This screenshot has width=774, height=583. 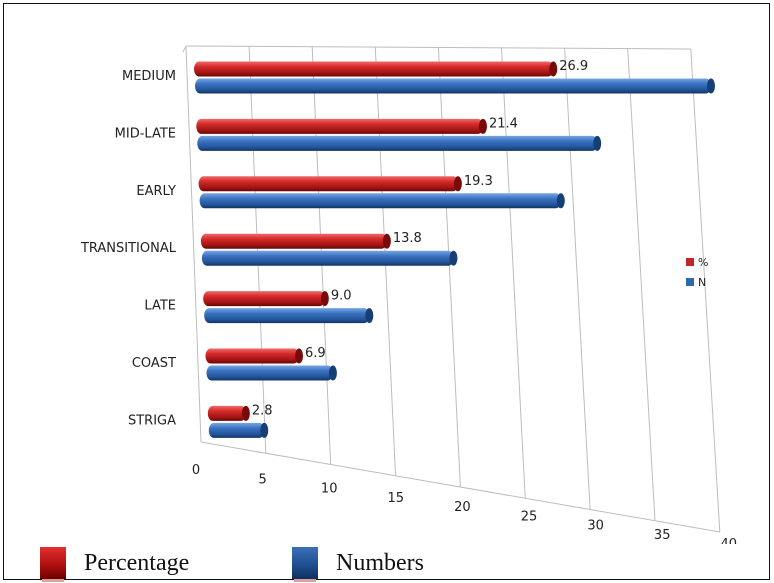 I want to click on data-label-striga: 2.8, so click(x=262, y=410).